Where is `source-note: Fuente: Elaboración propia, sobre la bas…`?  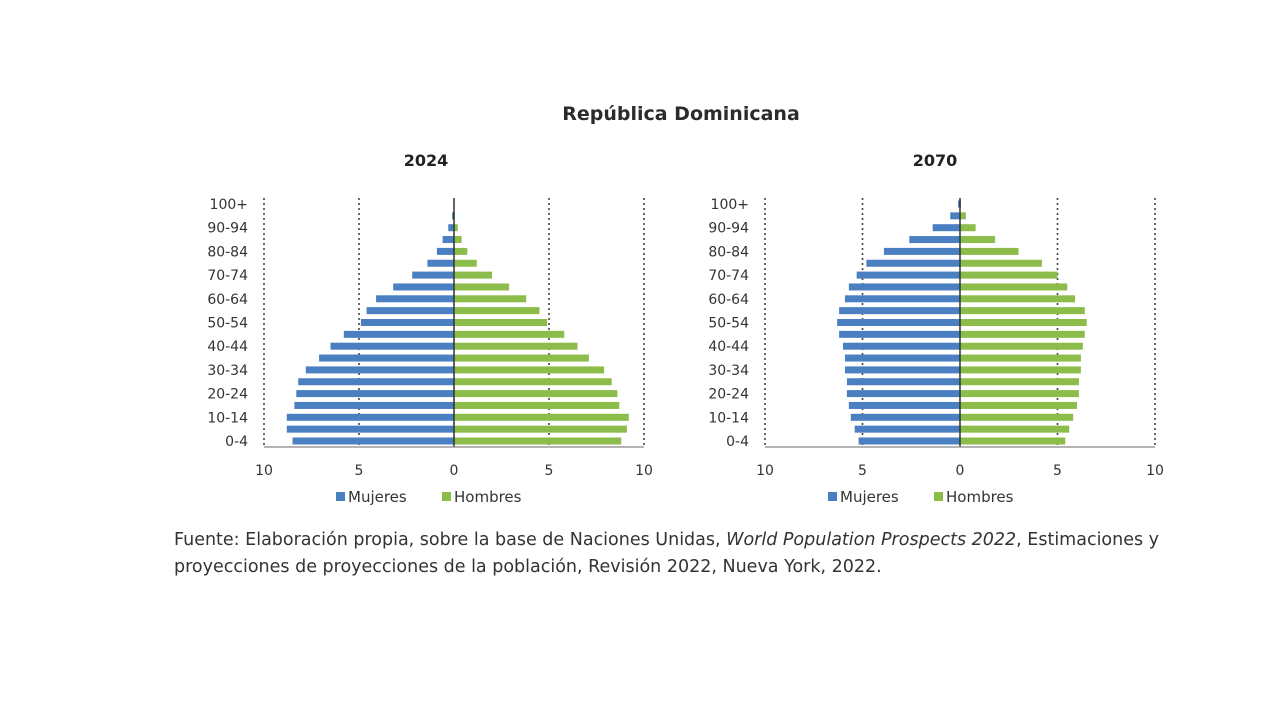 source-note: Fuente: Elaboración propia, sobre la bas… is located at coordinates (704, 554).